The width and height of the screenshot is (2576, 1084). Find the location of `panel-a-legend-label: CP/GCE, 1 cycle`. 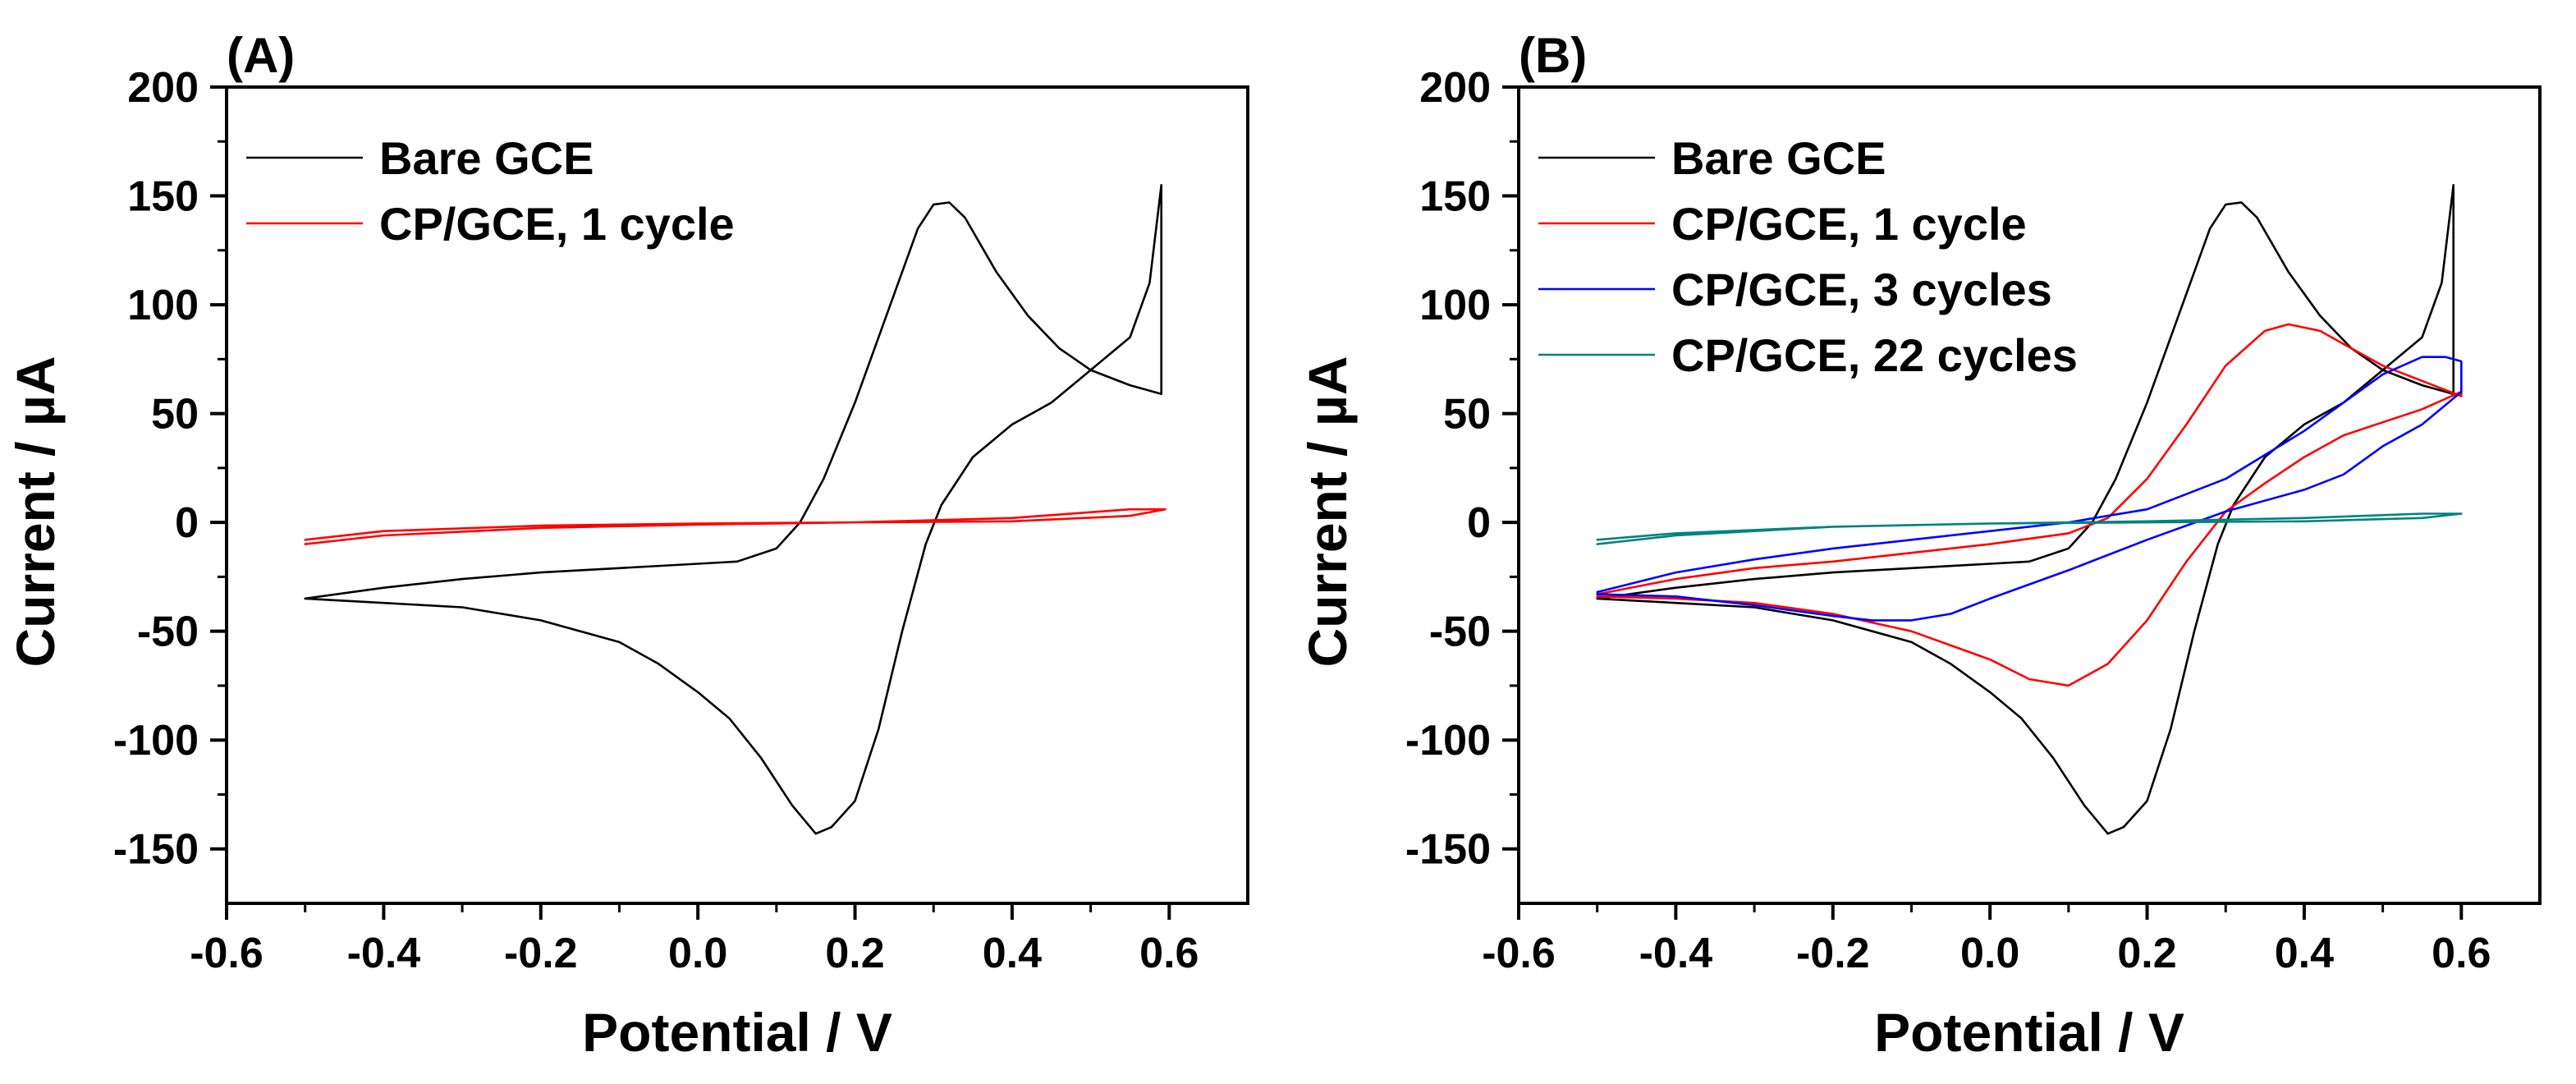

panel-a-legend-label: CP/GCE, 1 cycle is located at coordinates (557, 224).